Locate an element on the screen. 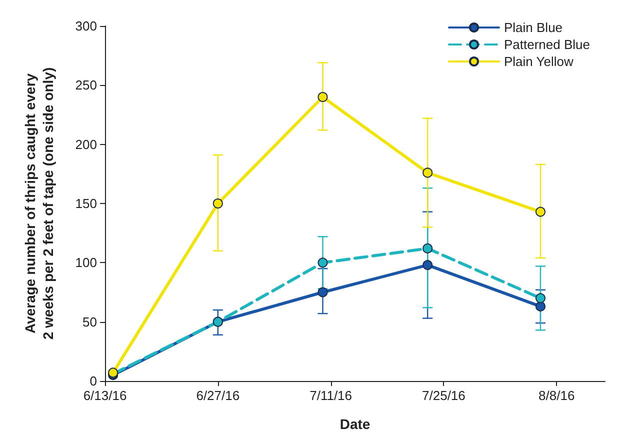 Image resolution: width=623 pixels, height=444 pixels. legend-label: Patterned Blue is located at coordinates (547, 44).